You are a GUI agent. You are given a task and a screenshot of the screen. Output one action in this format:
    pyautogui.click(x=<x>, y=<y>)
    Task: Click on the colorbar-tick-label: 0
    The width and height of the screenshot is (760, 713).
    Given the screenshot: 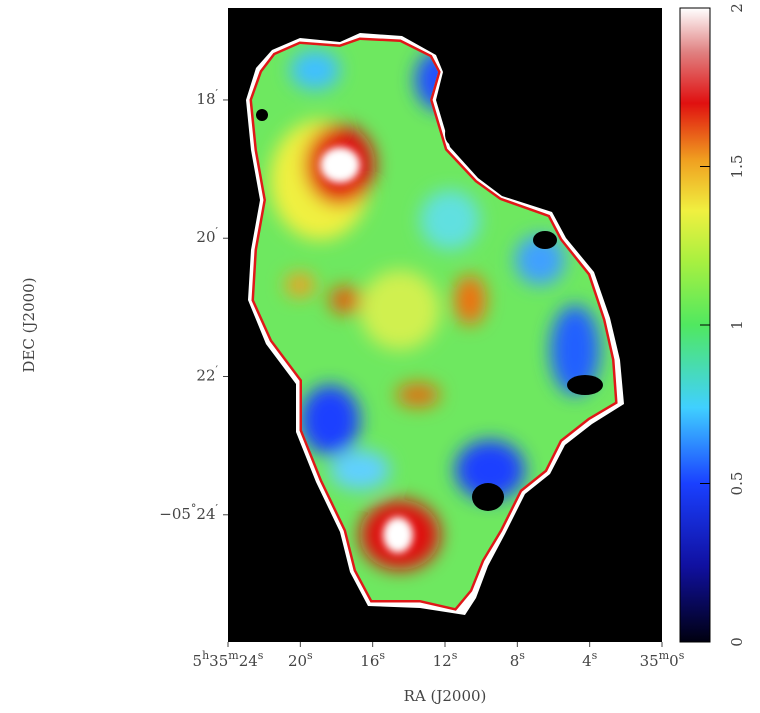 What is the action you would take?
    pyautogui.click(x=737, y=642)
    